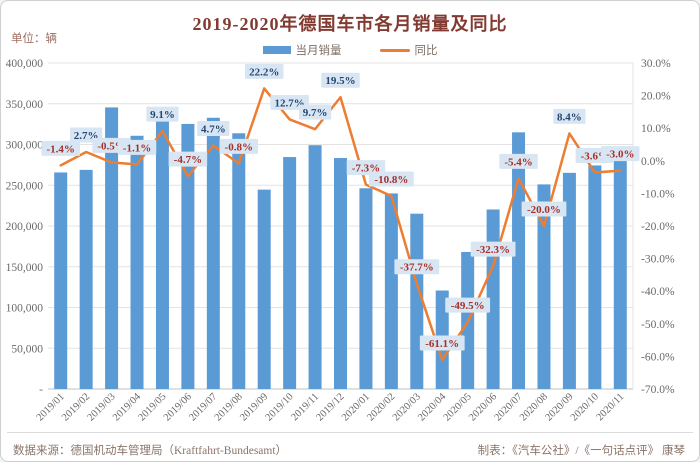  Describe the element at coordinates (350, 432) in the screenshot. I see `footer-divider` at that location.